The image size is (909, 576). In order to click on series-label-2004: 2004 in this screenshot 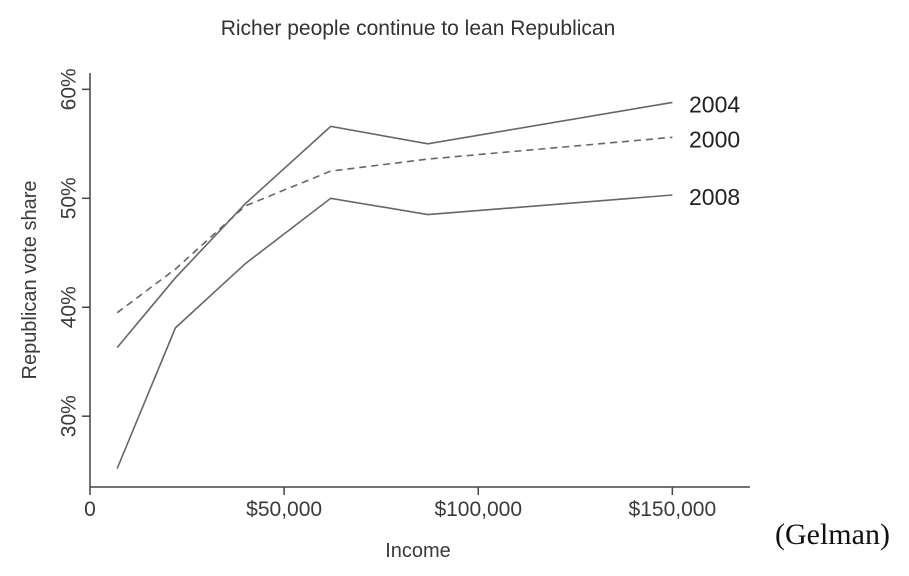, I will do `click(714, 104)`.